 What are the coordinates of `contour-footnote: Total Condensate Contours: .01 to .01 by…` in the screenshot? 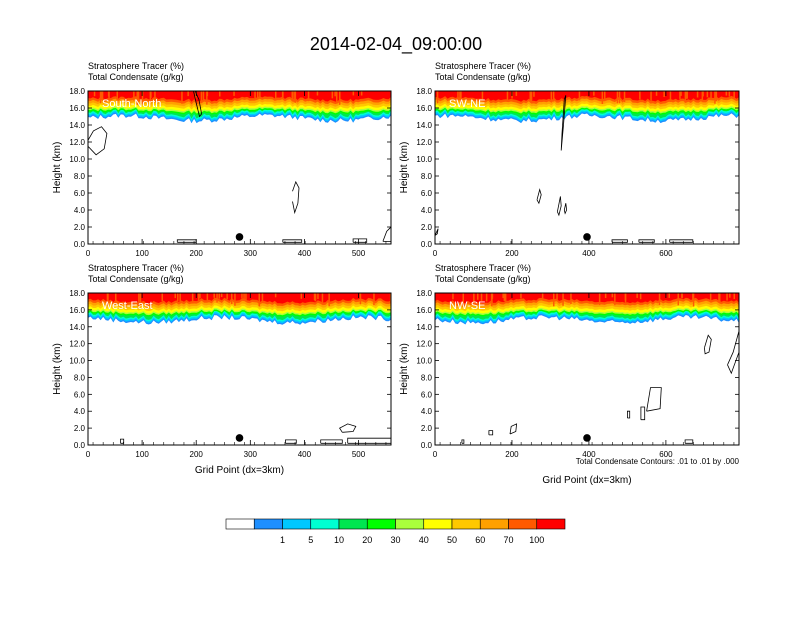 It's located at (658, 461).